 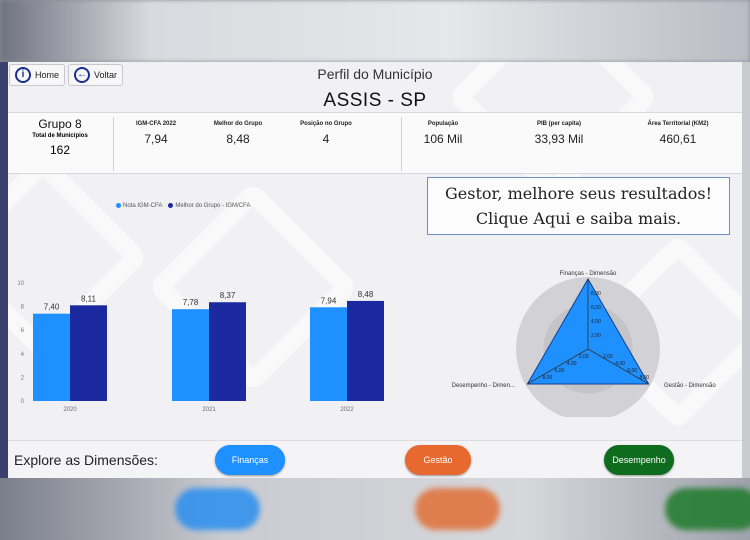 What do you see at coordinates (746, 270) in the screenshot?
I see `backdrop-right-edge` at bounding box center [746, 270].